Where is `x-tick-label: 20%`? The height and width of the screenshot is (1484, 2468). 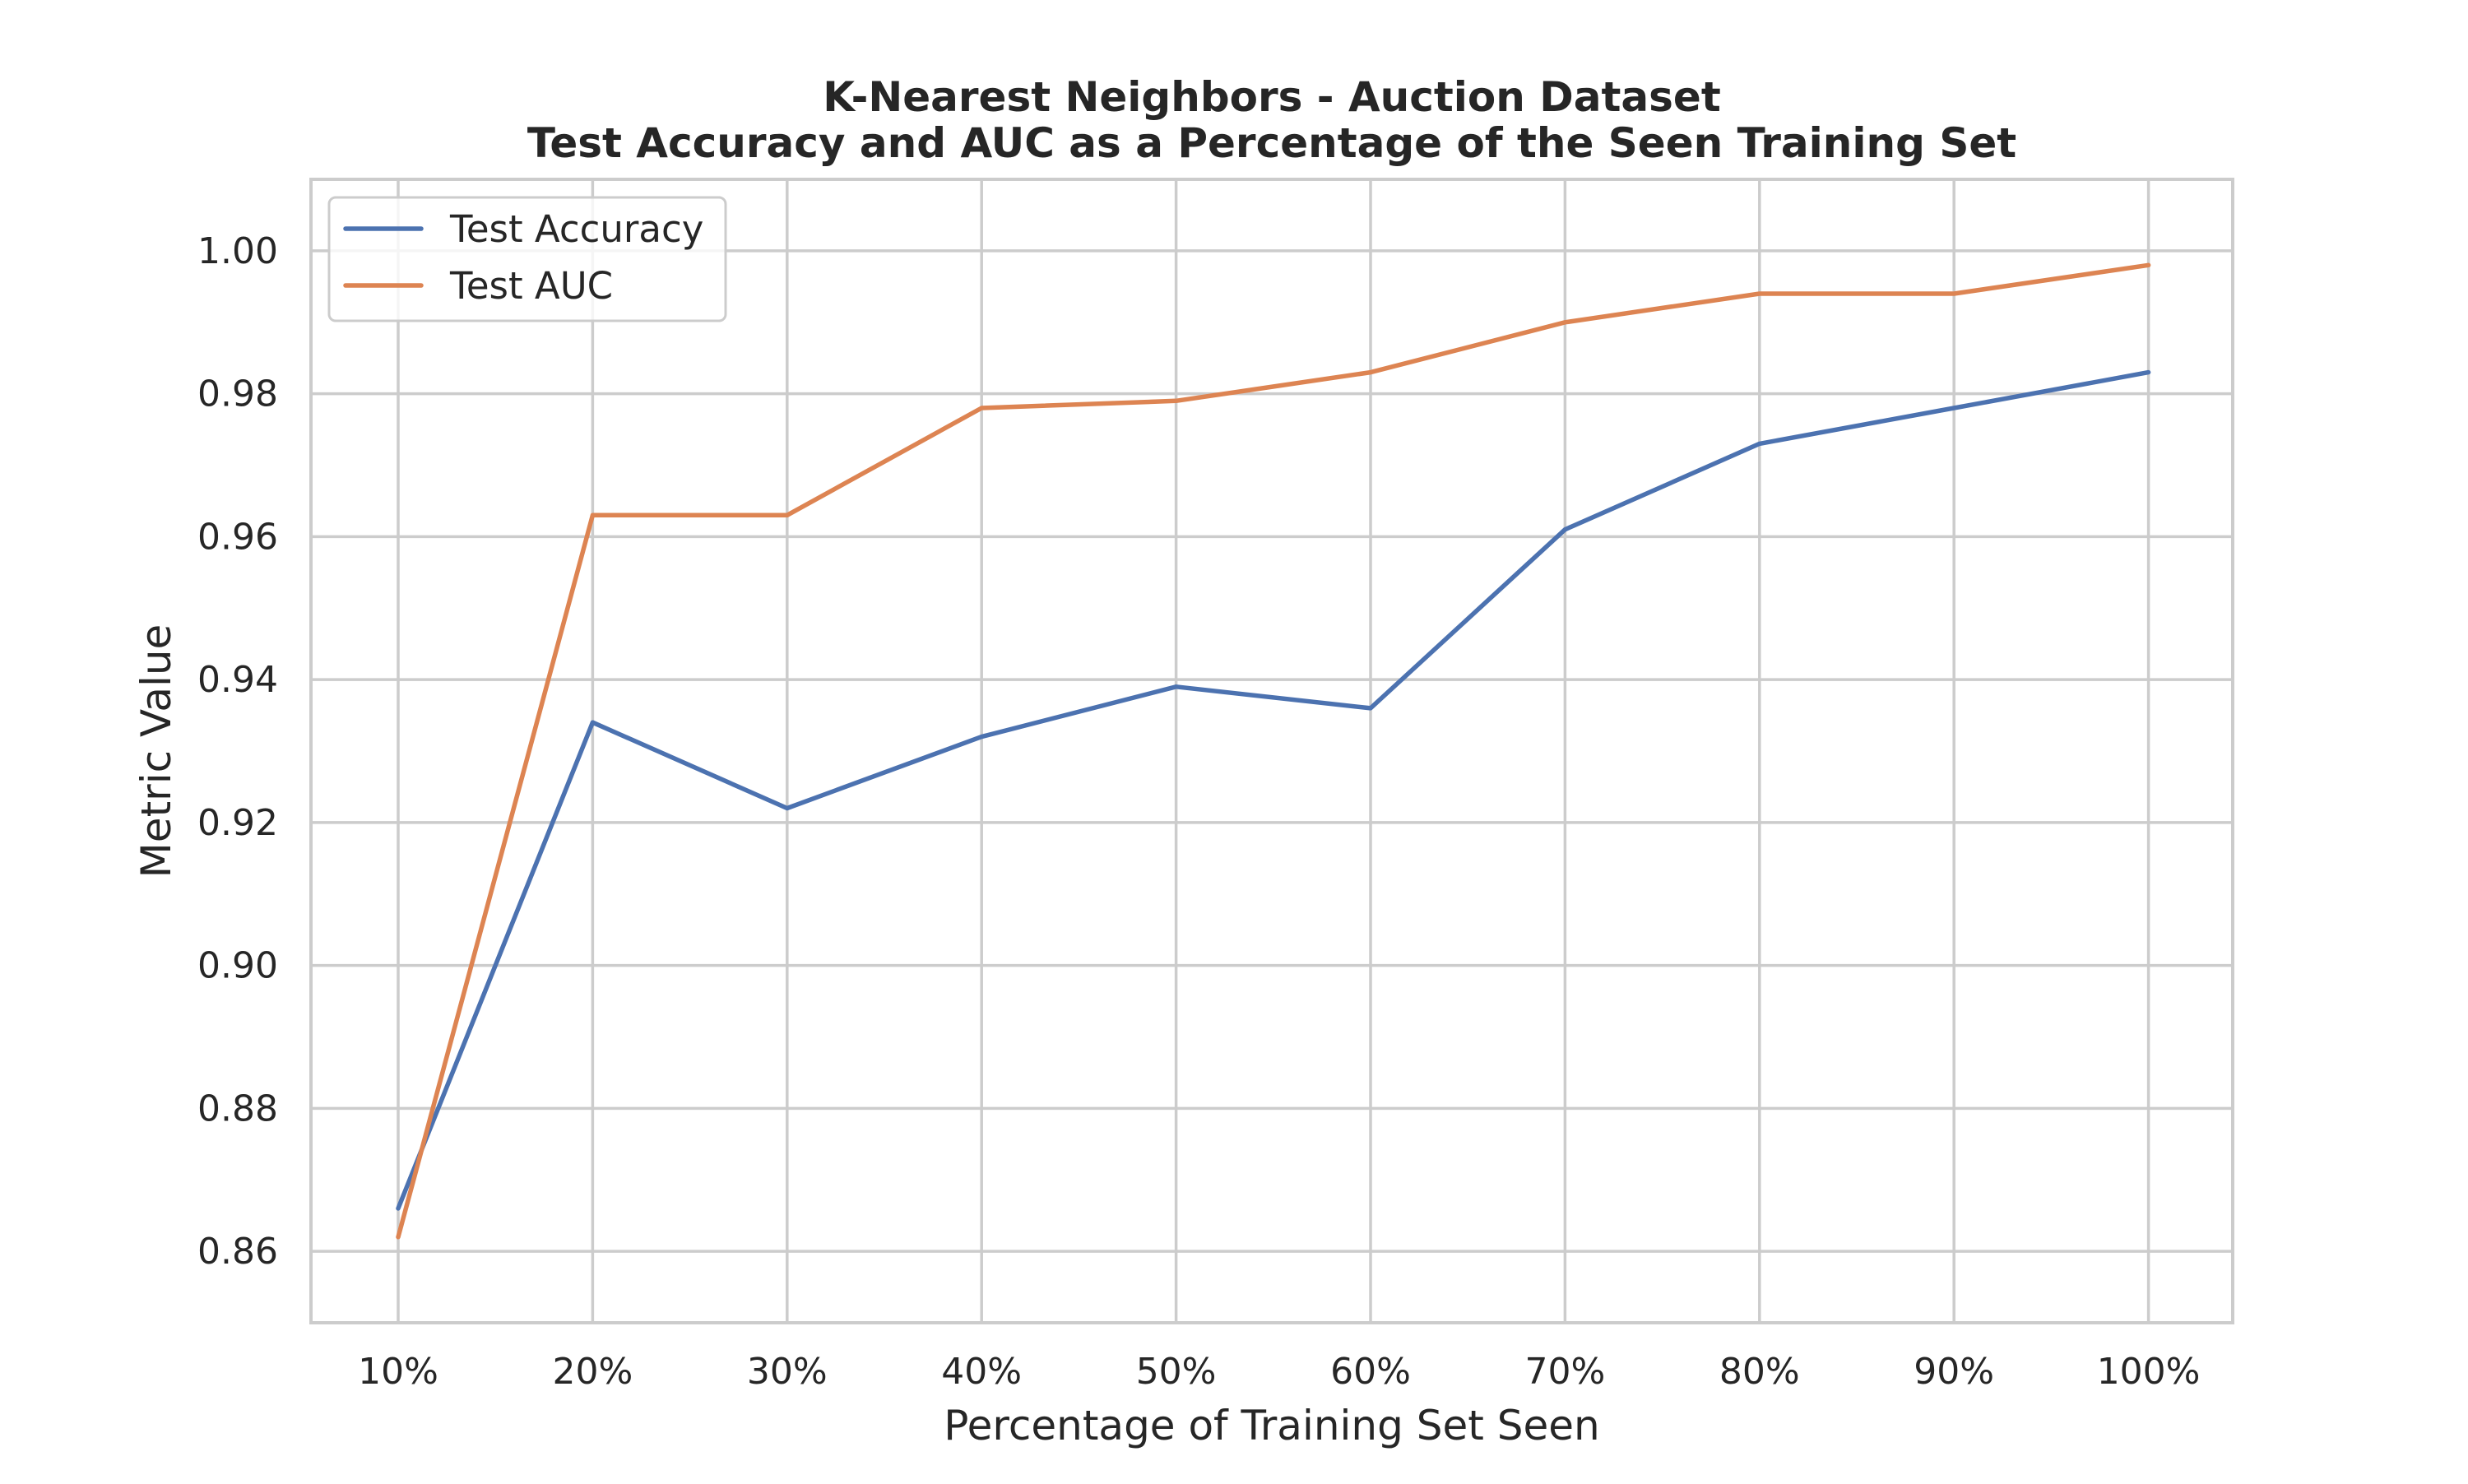
x-tick-label: 20% is located at coordinates (593, 1372).